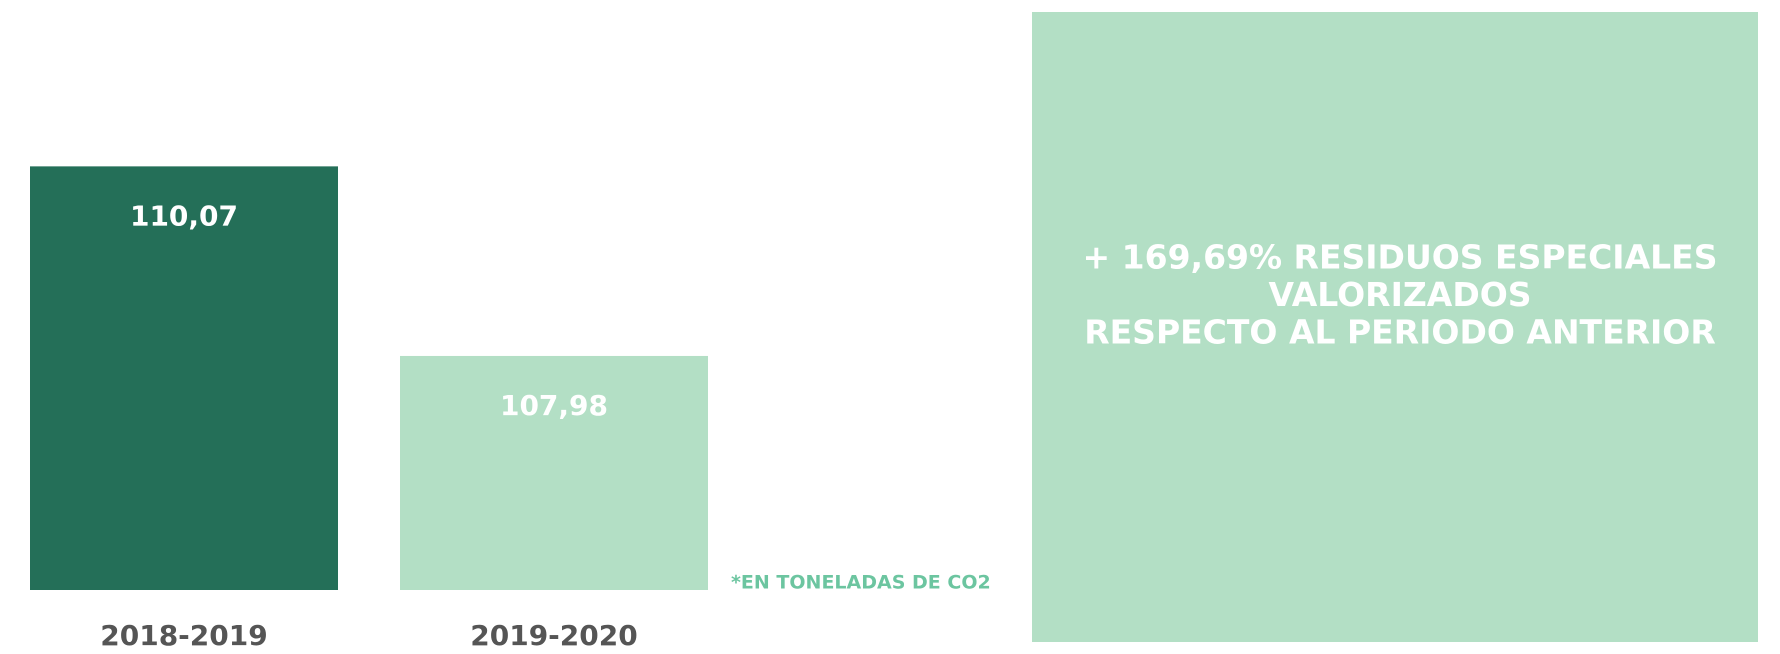 The height and width of the screenshot is (654, 1780). Describe the element at coordinates (1400, 332) in the screenshot. I see `callout-text: RESPECTO AL PERIODO ANTERIOR` at that location.